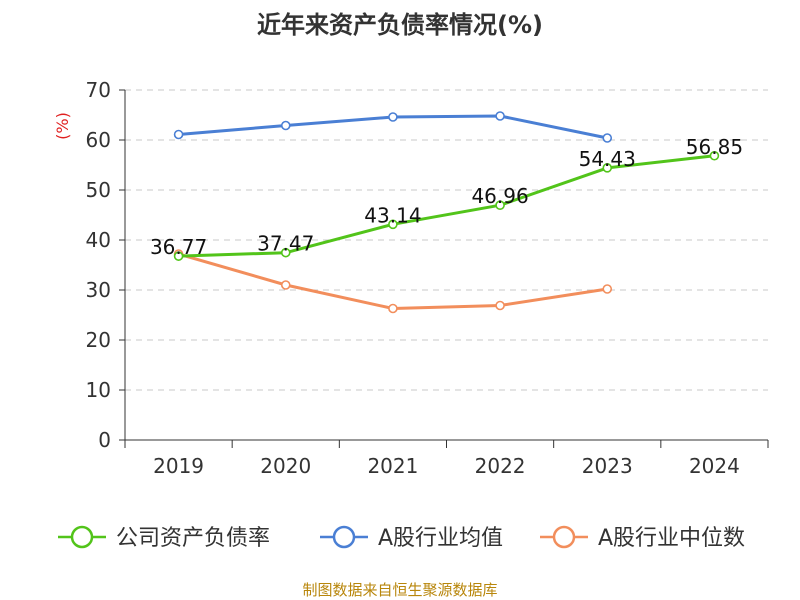 This screenshot has height=600, width=800. What do you see at coordinates (98, 90) in the screenshot?
I see `y-tick-label-70: 70` at bounding box center [98, 90].